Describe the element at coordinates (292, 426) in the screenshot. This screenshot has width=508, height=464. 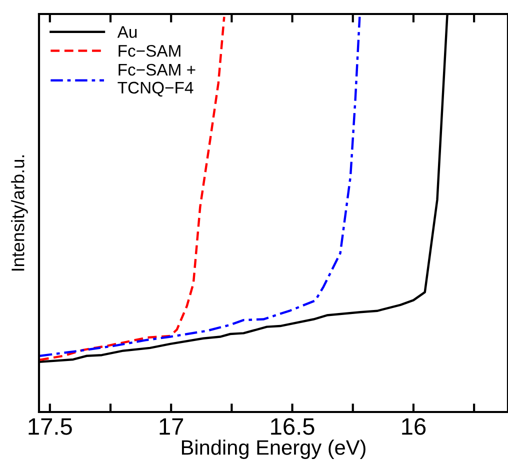
I see `x-tick-label: 16.5` at that location.